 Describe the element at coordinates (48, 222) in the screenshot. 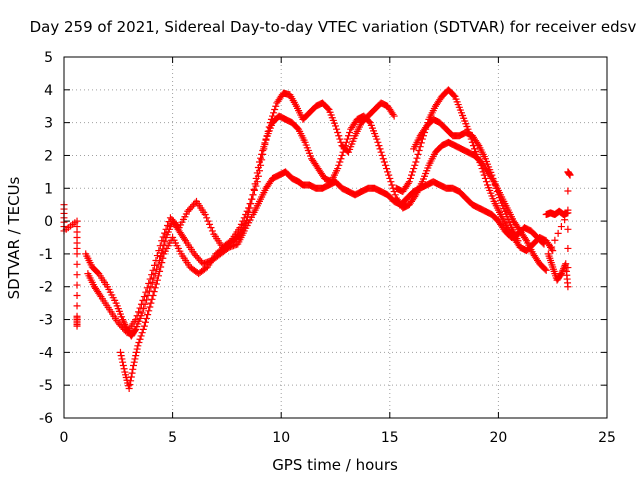

I see `y-tick-label: 0` at that location.